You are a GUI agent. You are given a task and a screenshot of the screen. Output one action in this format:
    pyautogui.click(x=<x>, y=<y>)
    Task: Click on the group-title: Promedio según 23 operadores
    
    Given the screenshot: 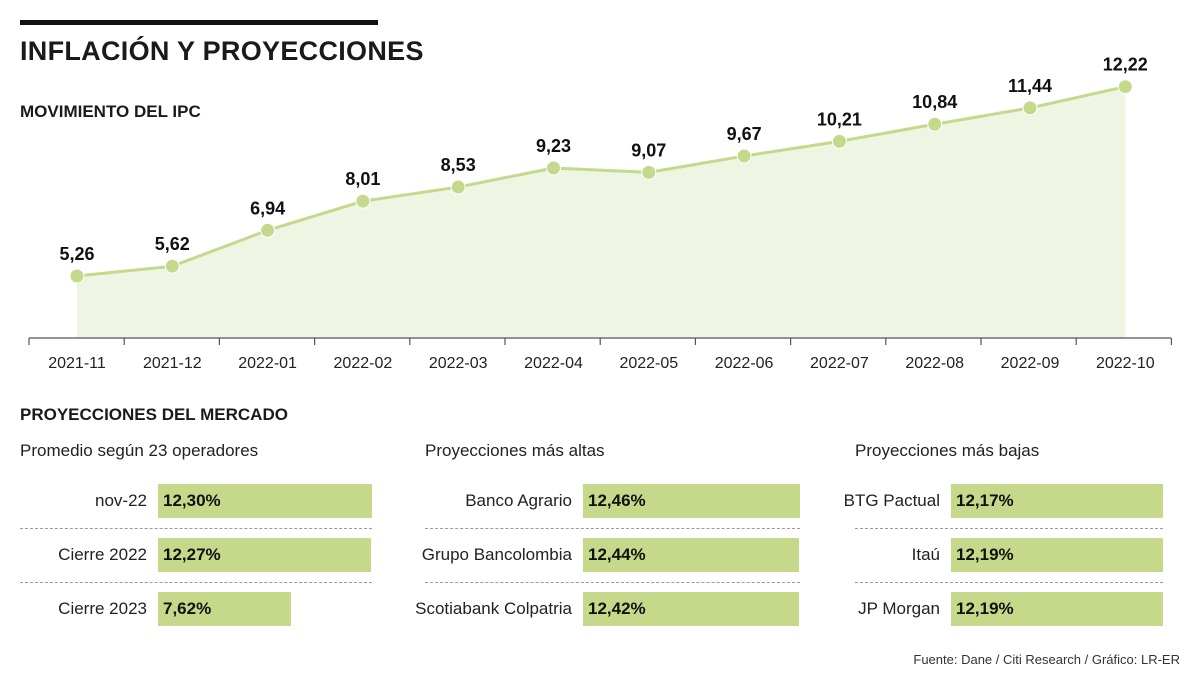 What is the action you would take?
    pyautogui.click(x=139, y=450)
    